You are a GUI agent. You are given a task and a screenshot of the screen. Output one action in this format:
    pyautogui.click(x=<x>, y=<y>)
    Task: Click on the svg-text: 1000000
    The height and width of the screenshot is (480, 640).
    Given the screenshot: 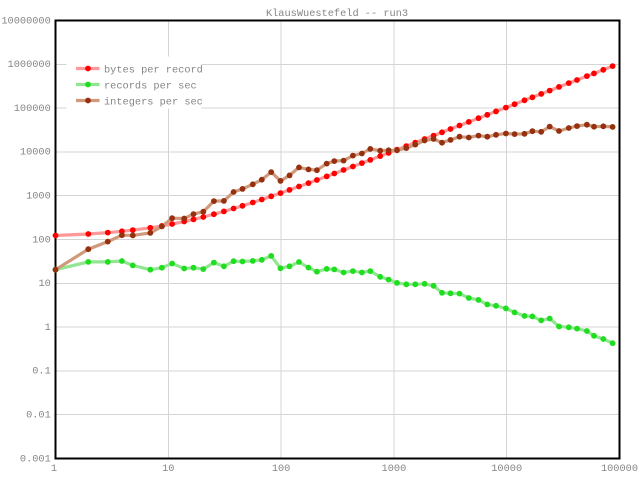 What is the action you would take?
    pyautogui.click(x=29, y=65)
    